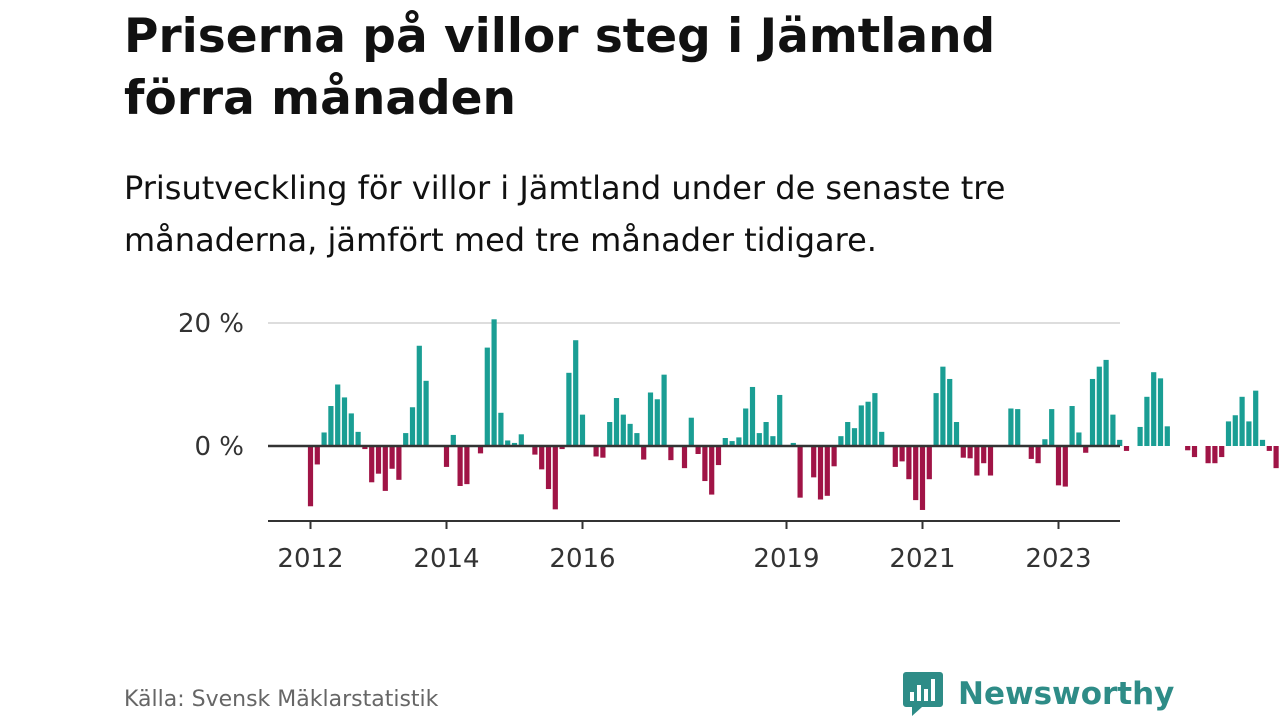 The height and width of the screenshot is (720, 1280). What do you see at coordinates (219, 447) in the screenshot?
I see `y-tick-label: 0 %` at bounding box center [219, 447].